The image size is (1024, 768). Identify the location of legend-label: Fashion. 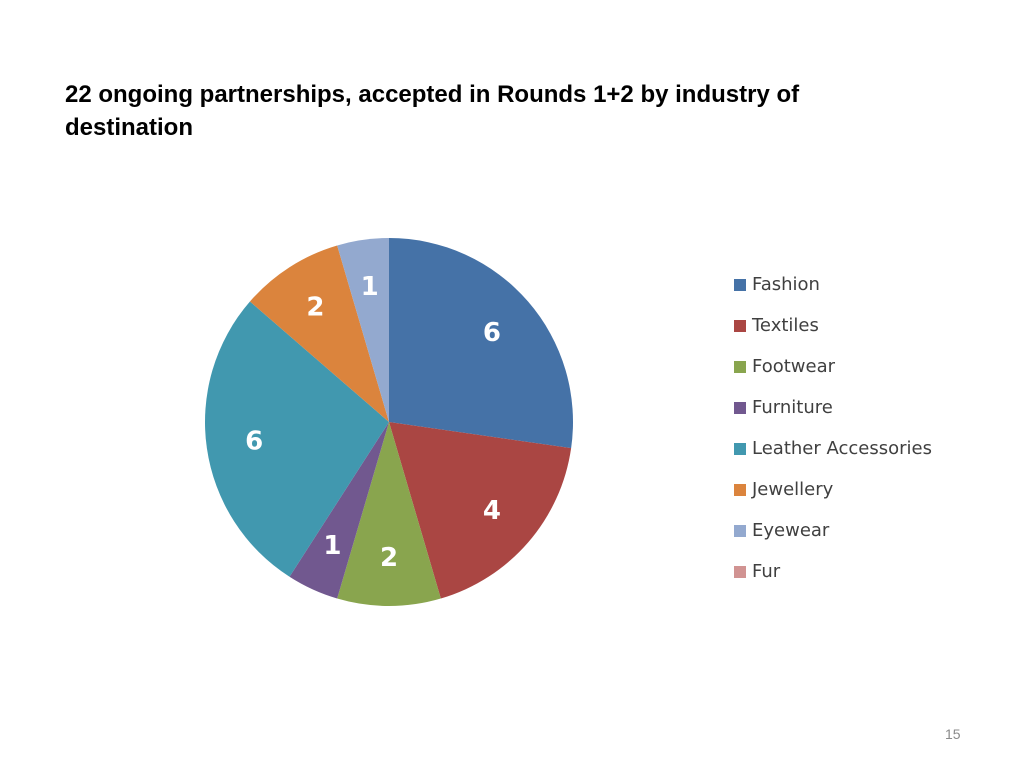
(786, 284).